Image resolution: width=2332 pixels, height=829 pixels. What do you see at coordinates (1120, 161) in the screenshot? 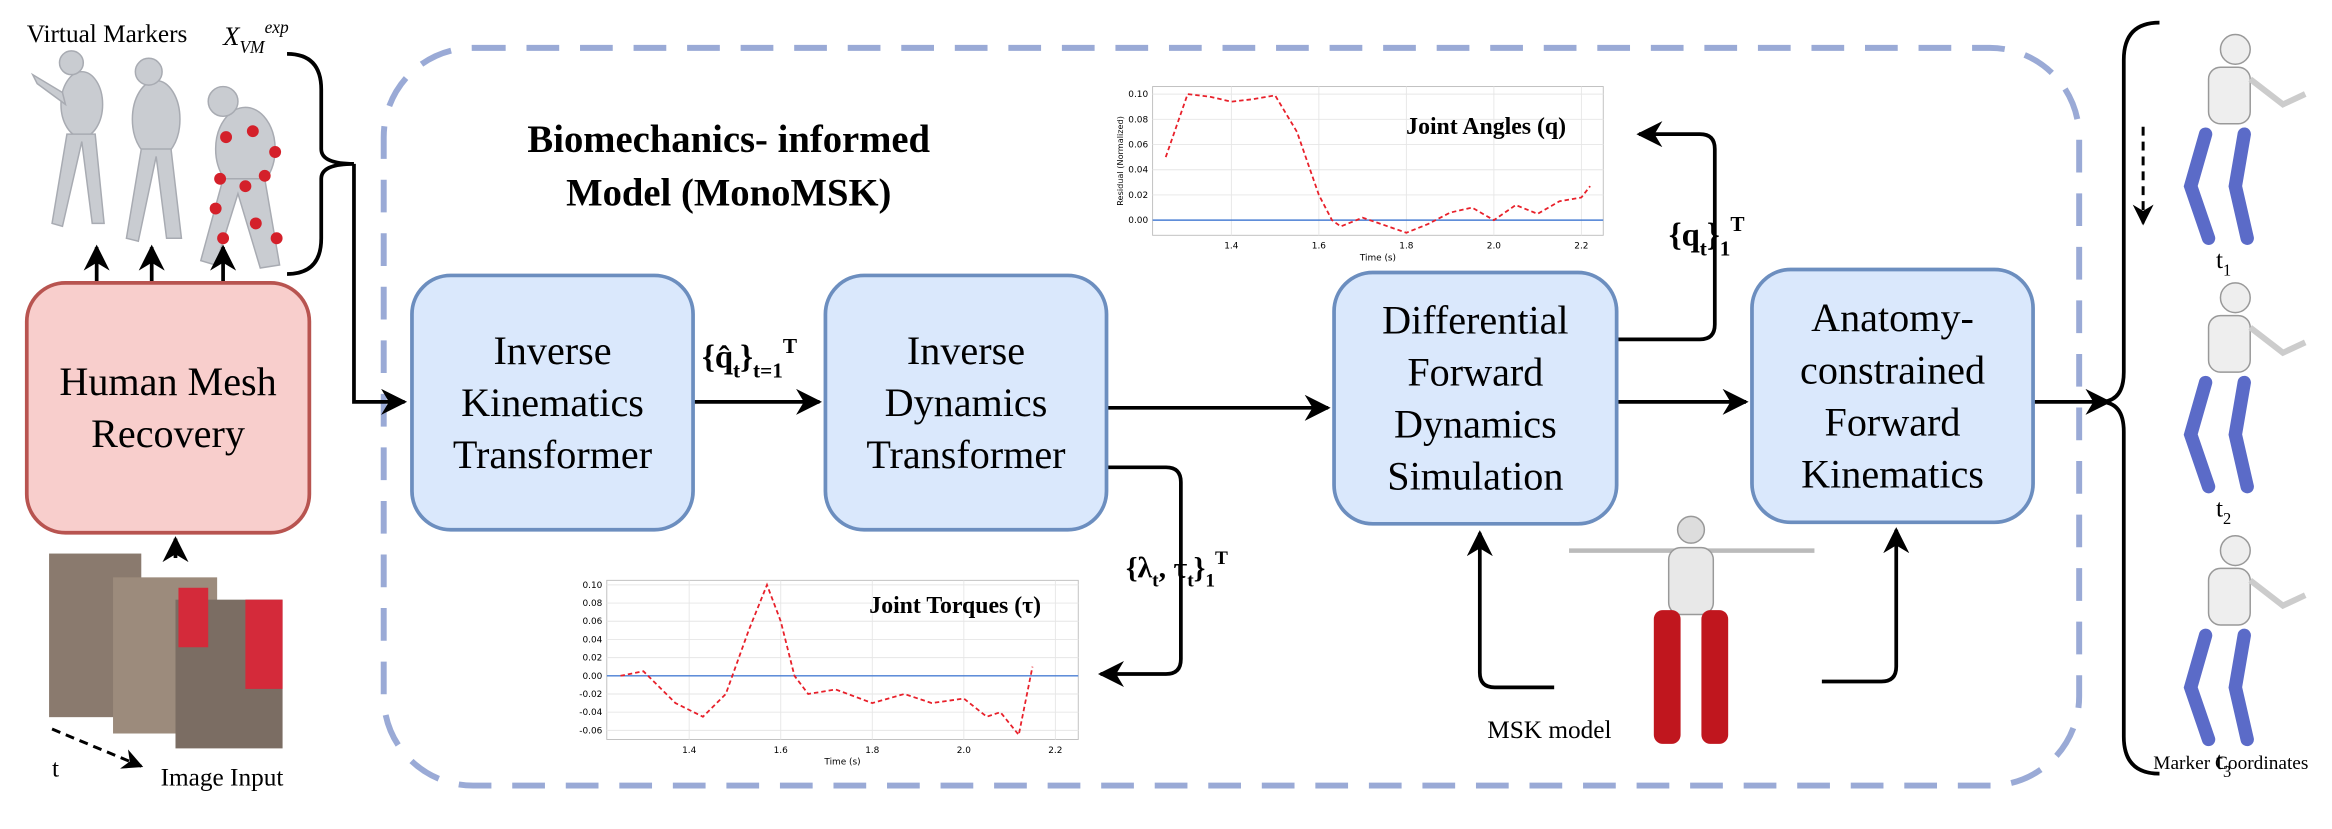
I see `y-axis-label: Residual (Normalized)` at bounding box center [1120, 161].